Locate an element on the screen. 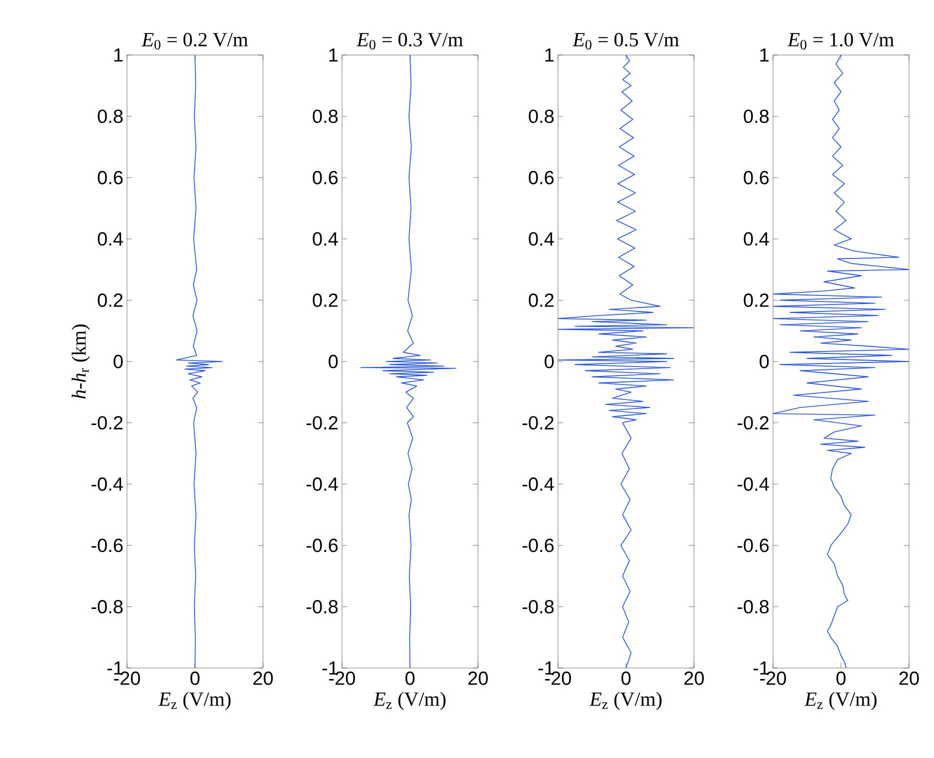 This screenshot has width=934, height=758. chart-title: E$_{0}$ = 1.0 V/m is located at coordinates (840, 41).